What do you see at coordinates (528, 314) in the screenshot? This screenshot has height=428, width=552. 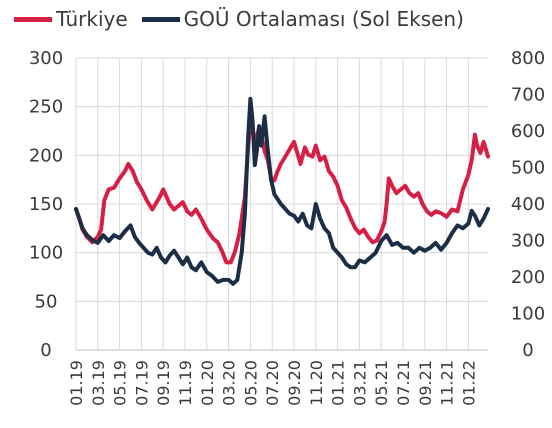 I see `right-axis-tick-label: 100` at bounding box center [528, 314].